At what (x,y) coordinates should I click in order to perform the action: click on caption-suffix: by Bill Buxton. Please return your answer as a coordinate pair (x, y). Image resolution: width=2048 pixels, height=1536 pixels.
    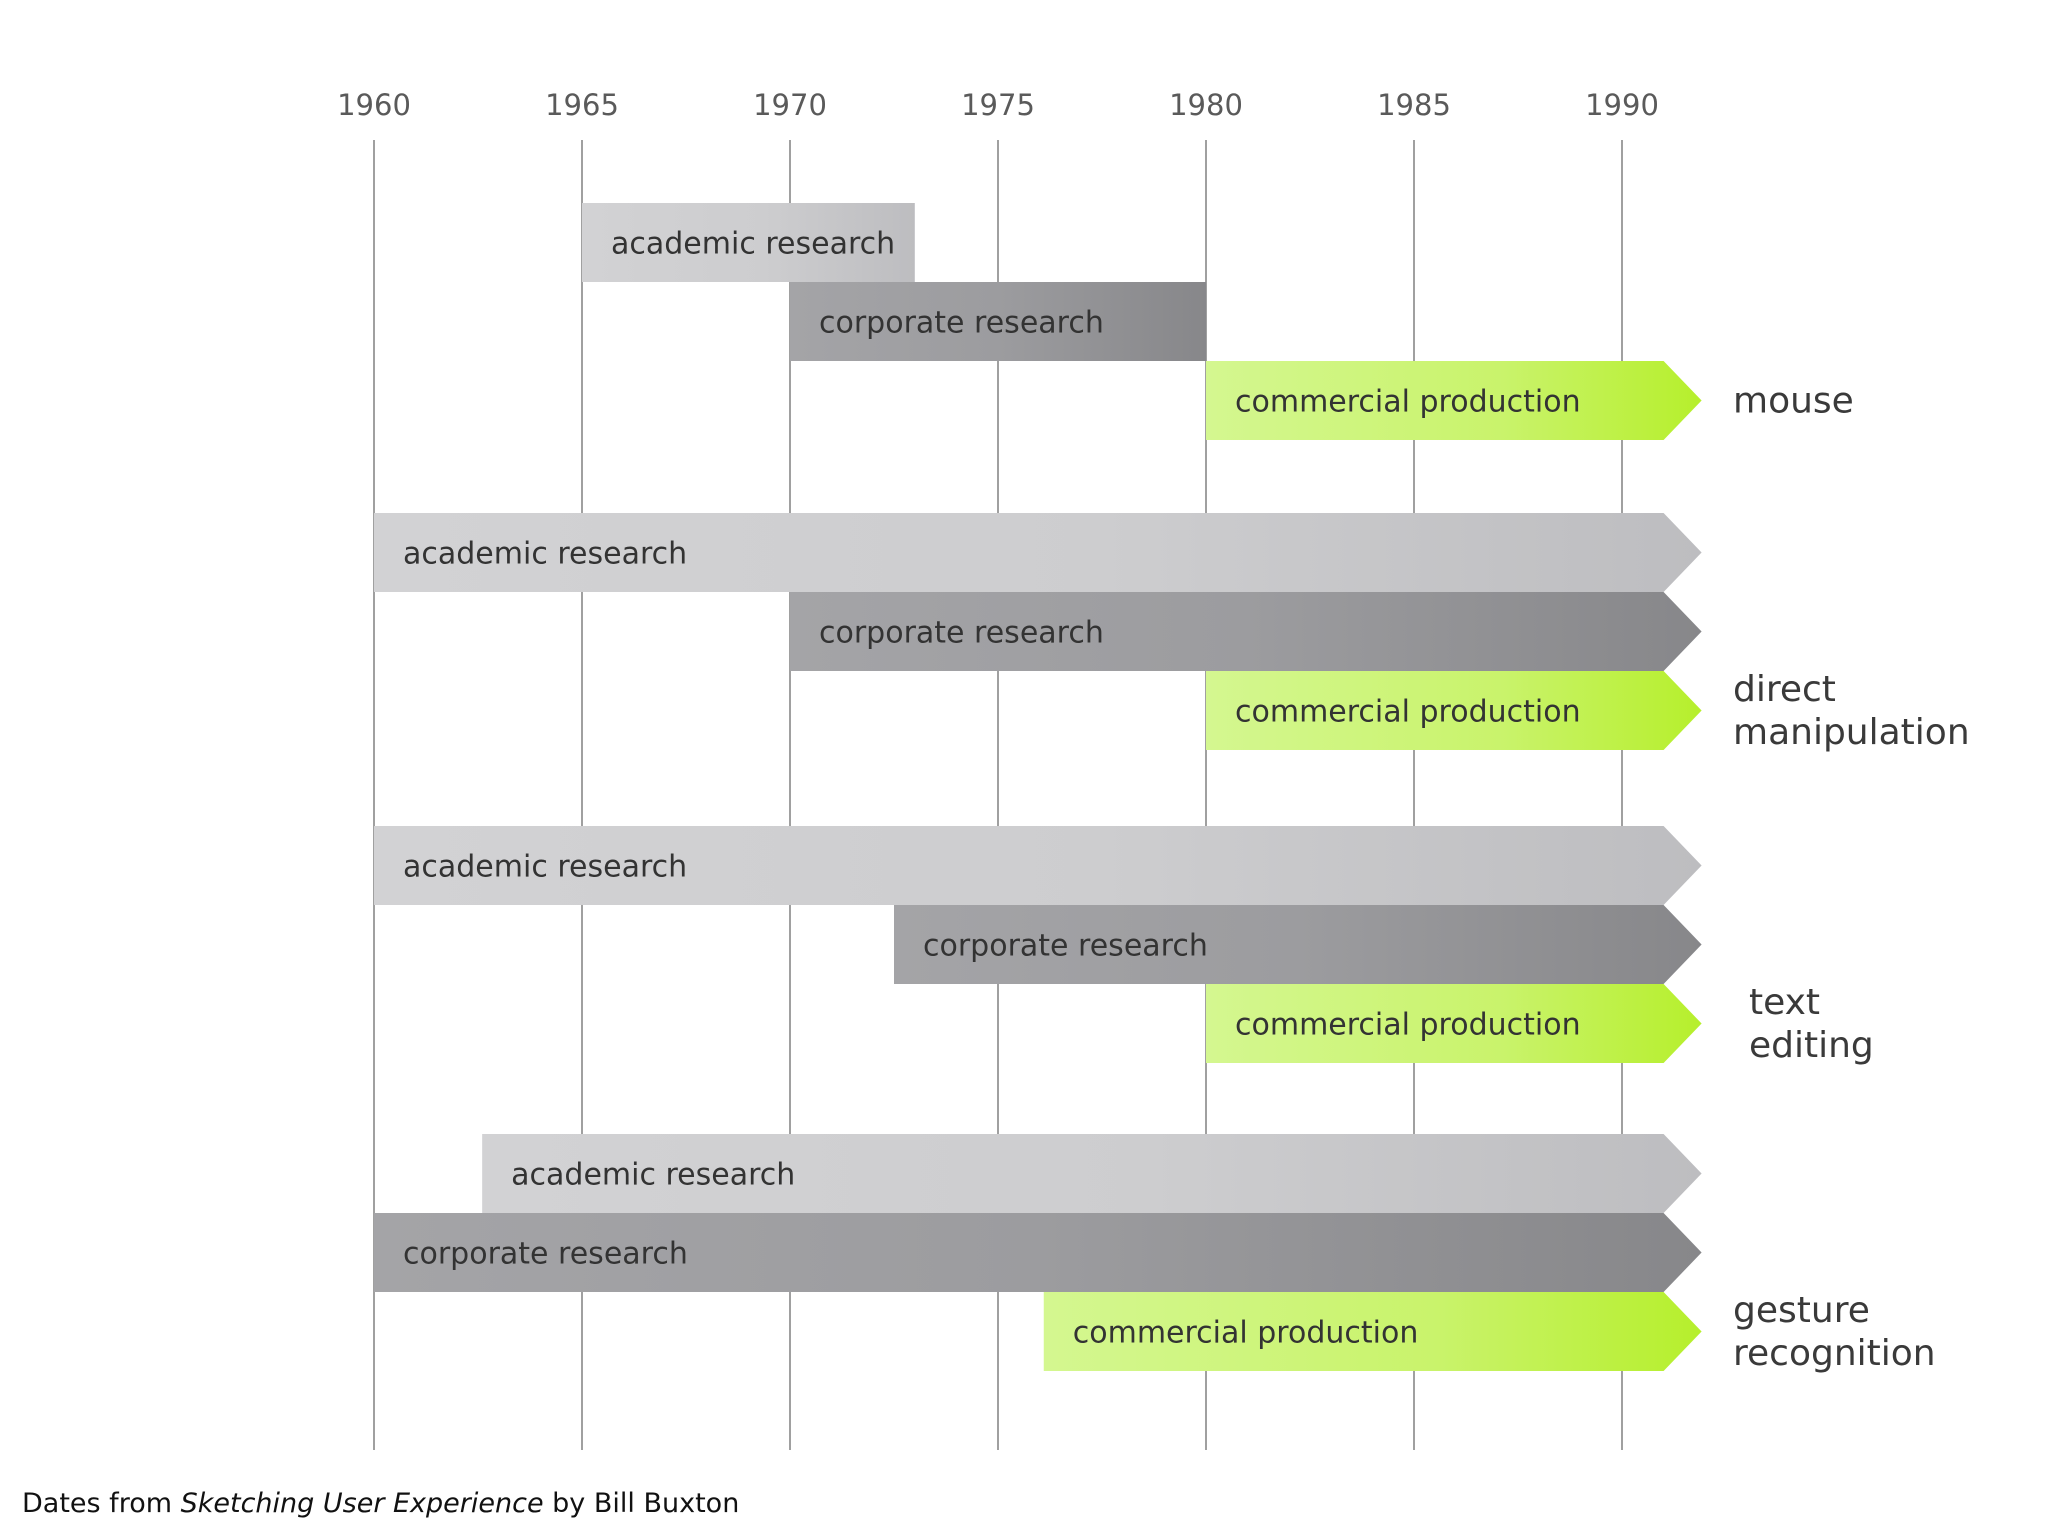
    Looking at the image, I should click on (641, 1503).